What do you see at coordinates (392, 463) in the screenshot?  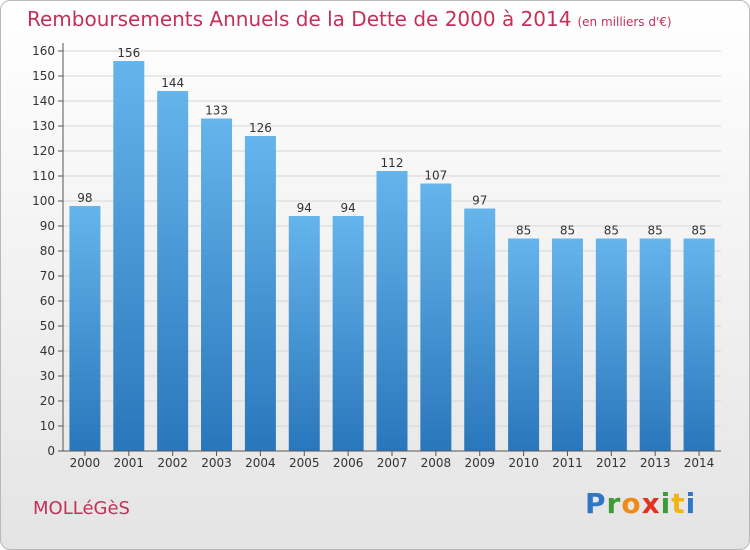 I see `x-tick-label: 2007` at bounding box center [392, 463].